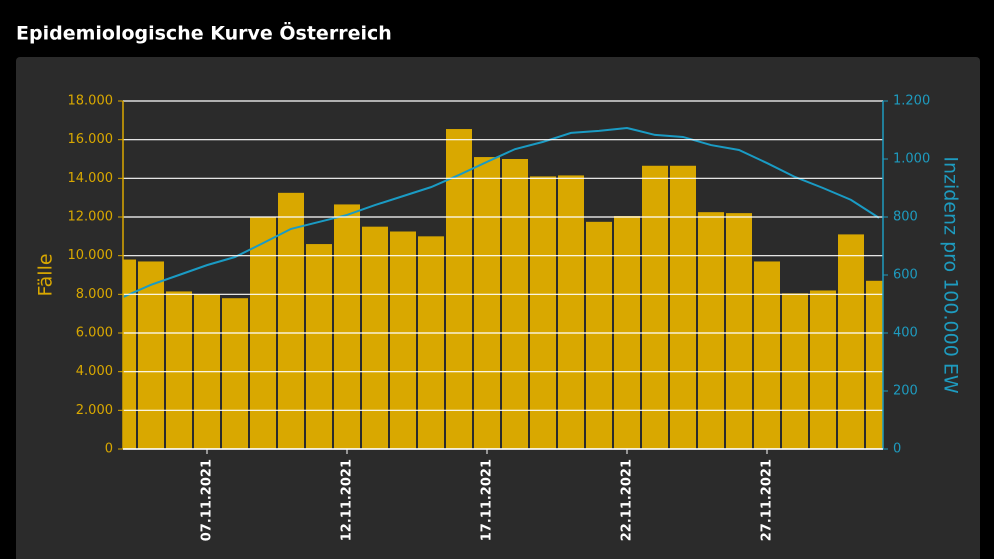 This screenshot has height=559, width=994. What do you see at coordinates (91, 101) in the screenshot?
I see `y-tick-label: 18.000` at bounding box center [91, 101].